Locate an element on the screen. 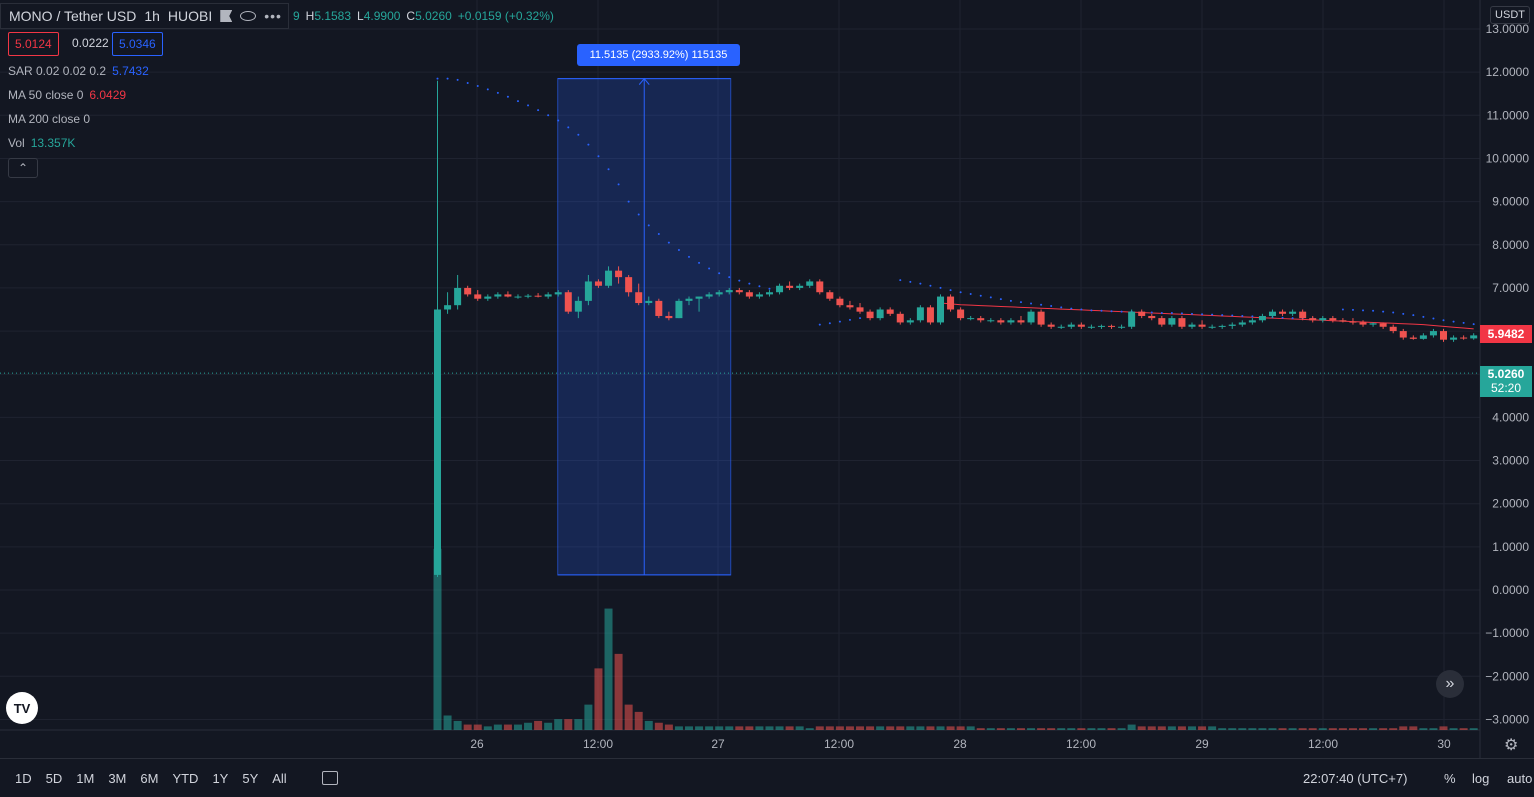  range-1d-button: 1D is located at coordinates (23, 778).